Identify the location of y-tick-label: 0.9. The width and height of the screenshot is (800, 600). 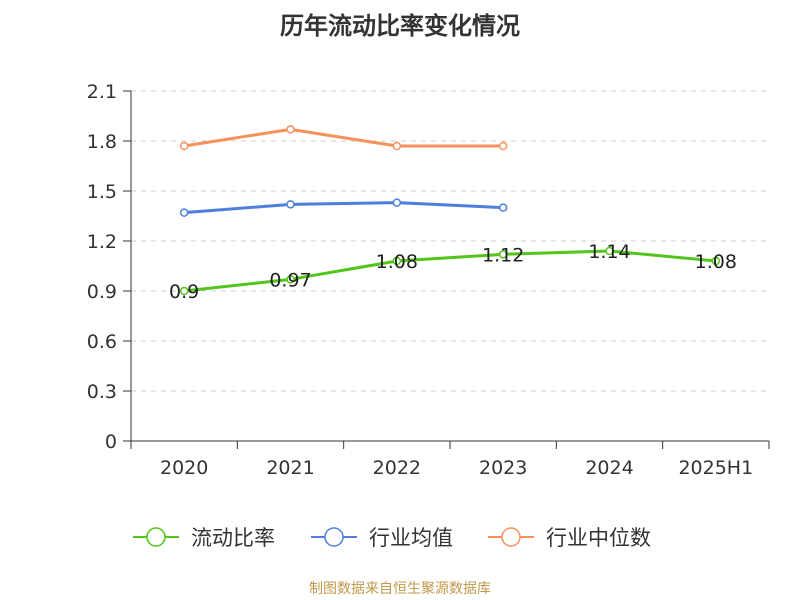
(102, 292).